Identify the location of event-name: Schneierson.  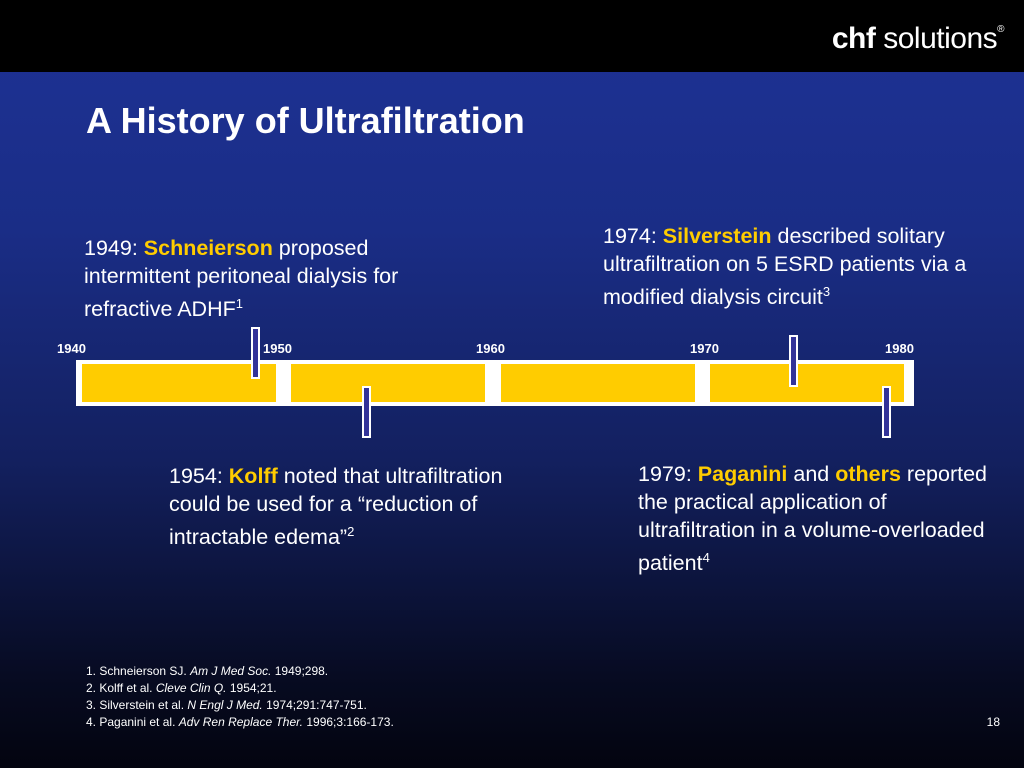
(208, 248).